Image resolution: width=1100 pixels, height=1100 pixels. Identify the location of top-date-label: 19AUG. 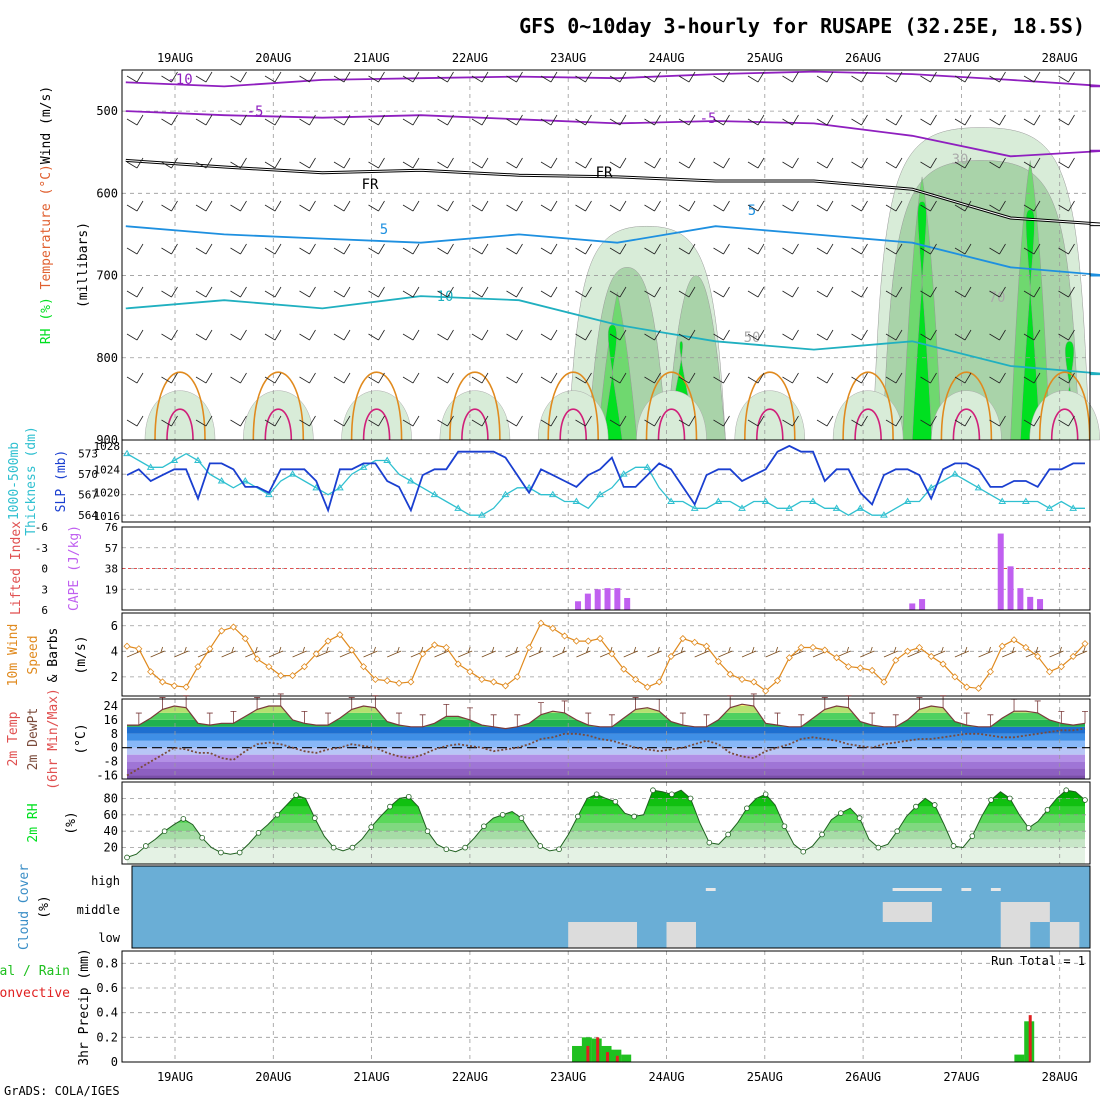
(175, 58).